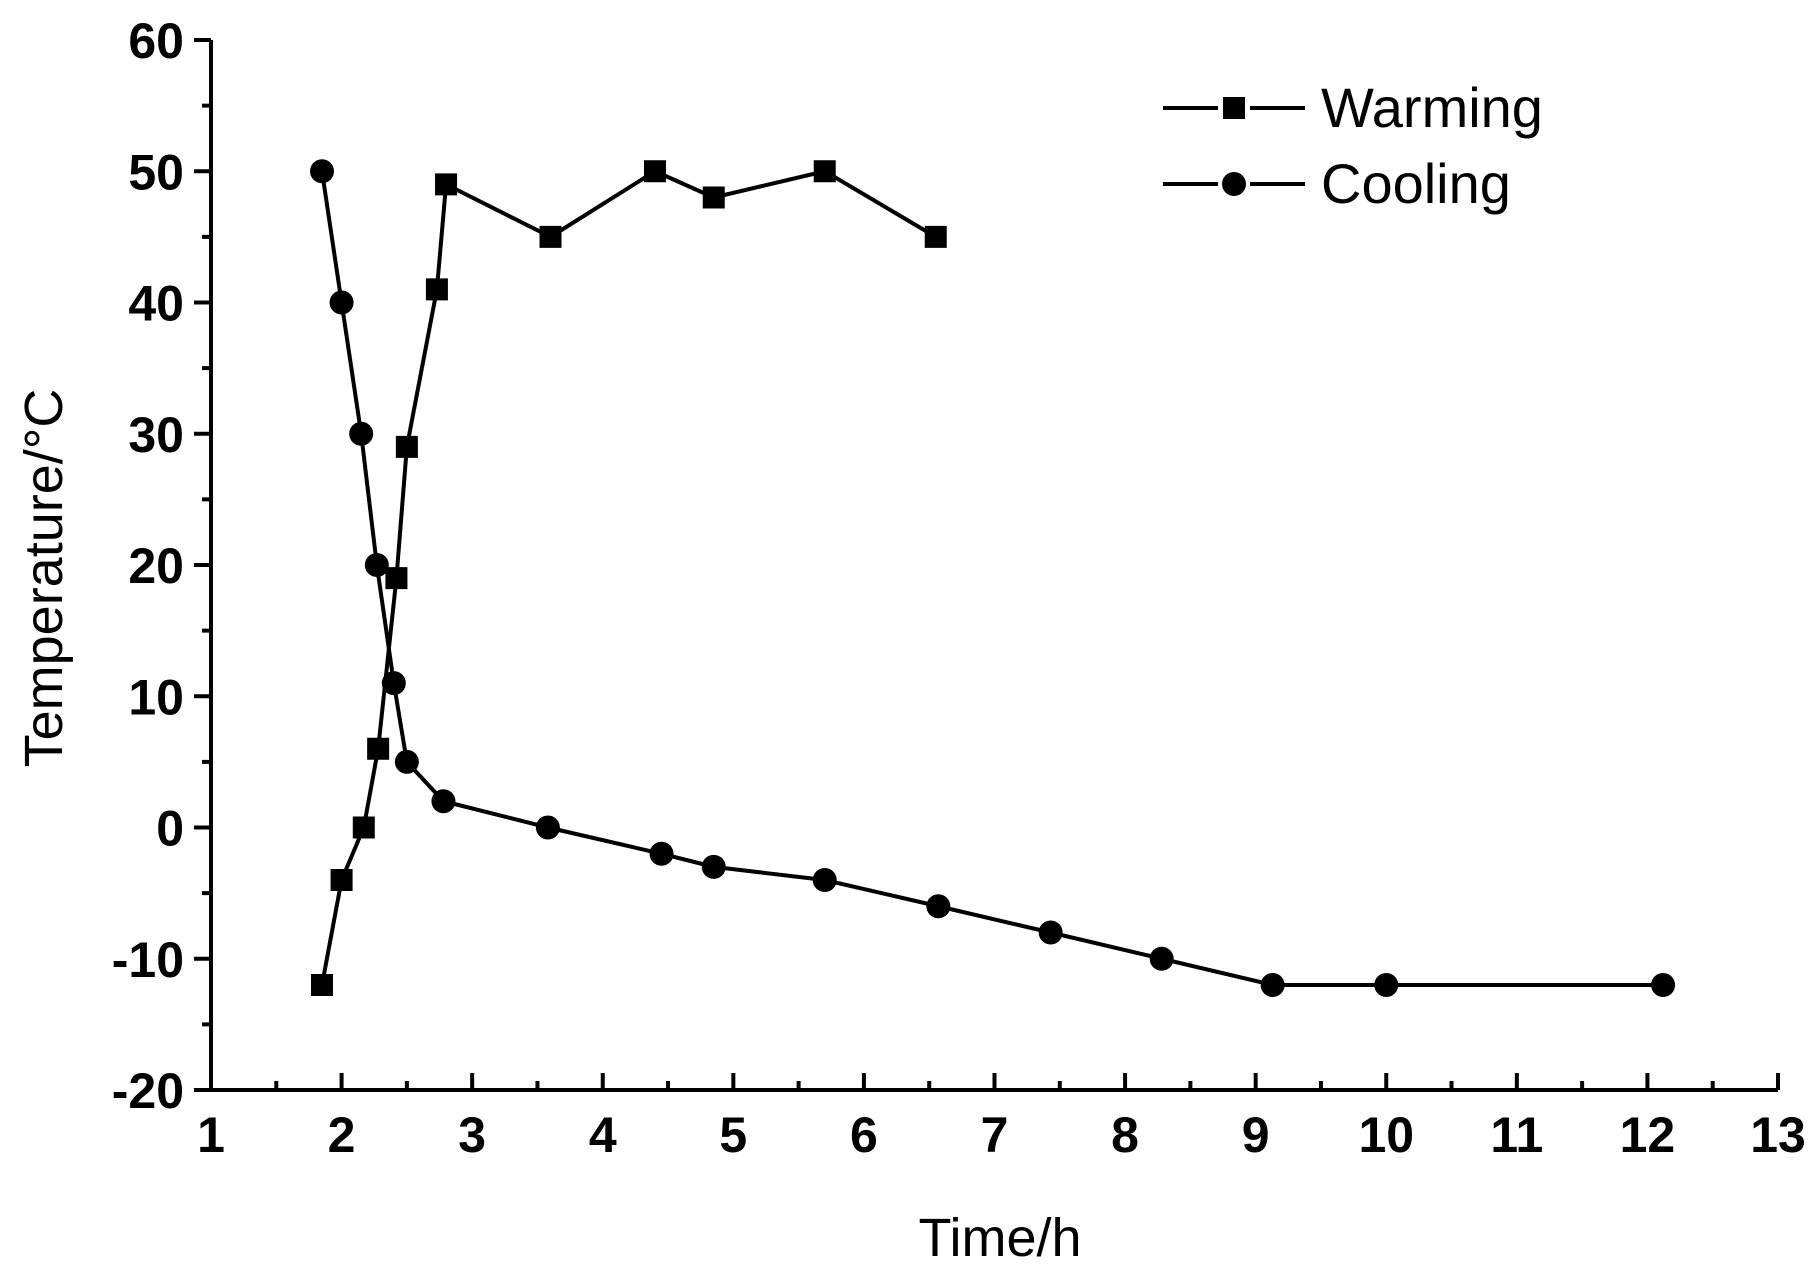 This screenshot has width=1818, height=1276. I want to click on x-tick-label: 2, so click(342, 1135).